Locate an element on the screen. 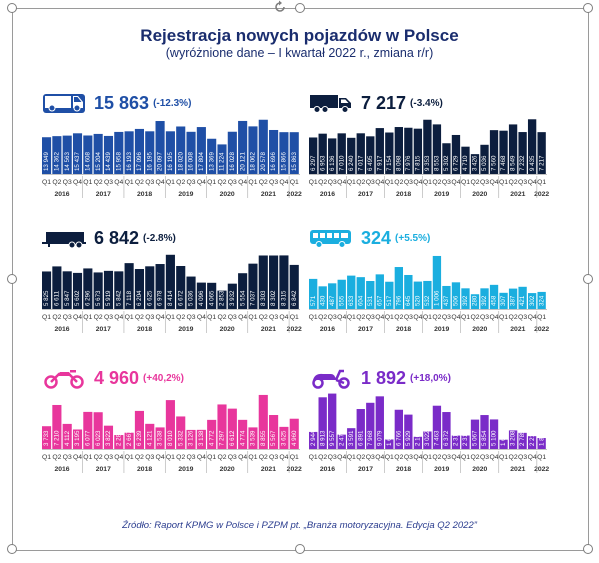 The image size is (599, 563). data-label: 6 077 is located at coordinates (87, 438).